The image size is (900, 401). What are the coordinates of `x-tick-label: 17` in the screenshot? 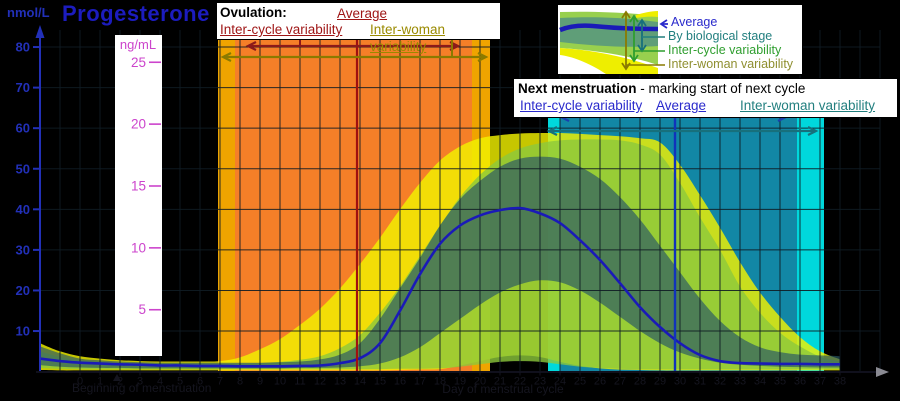 It's located at (420, 382).